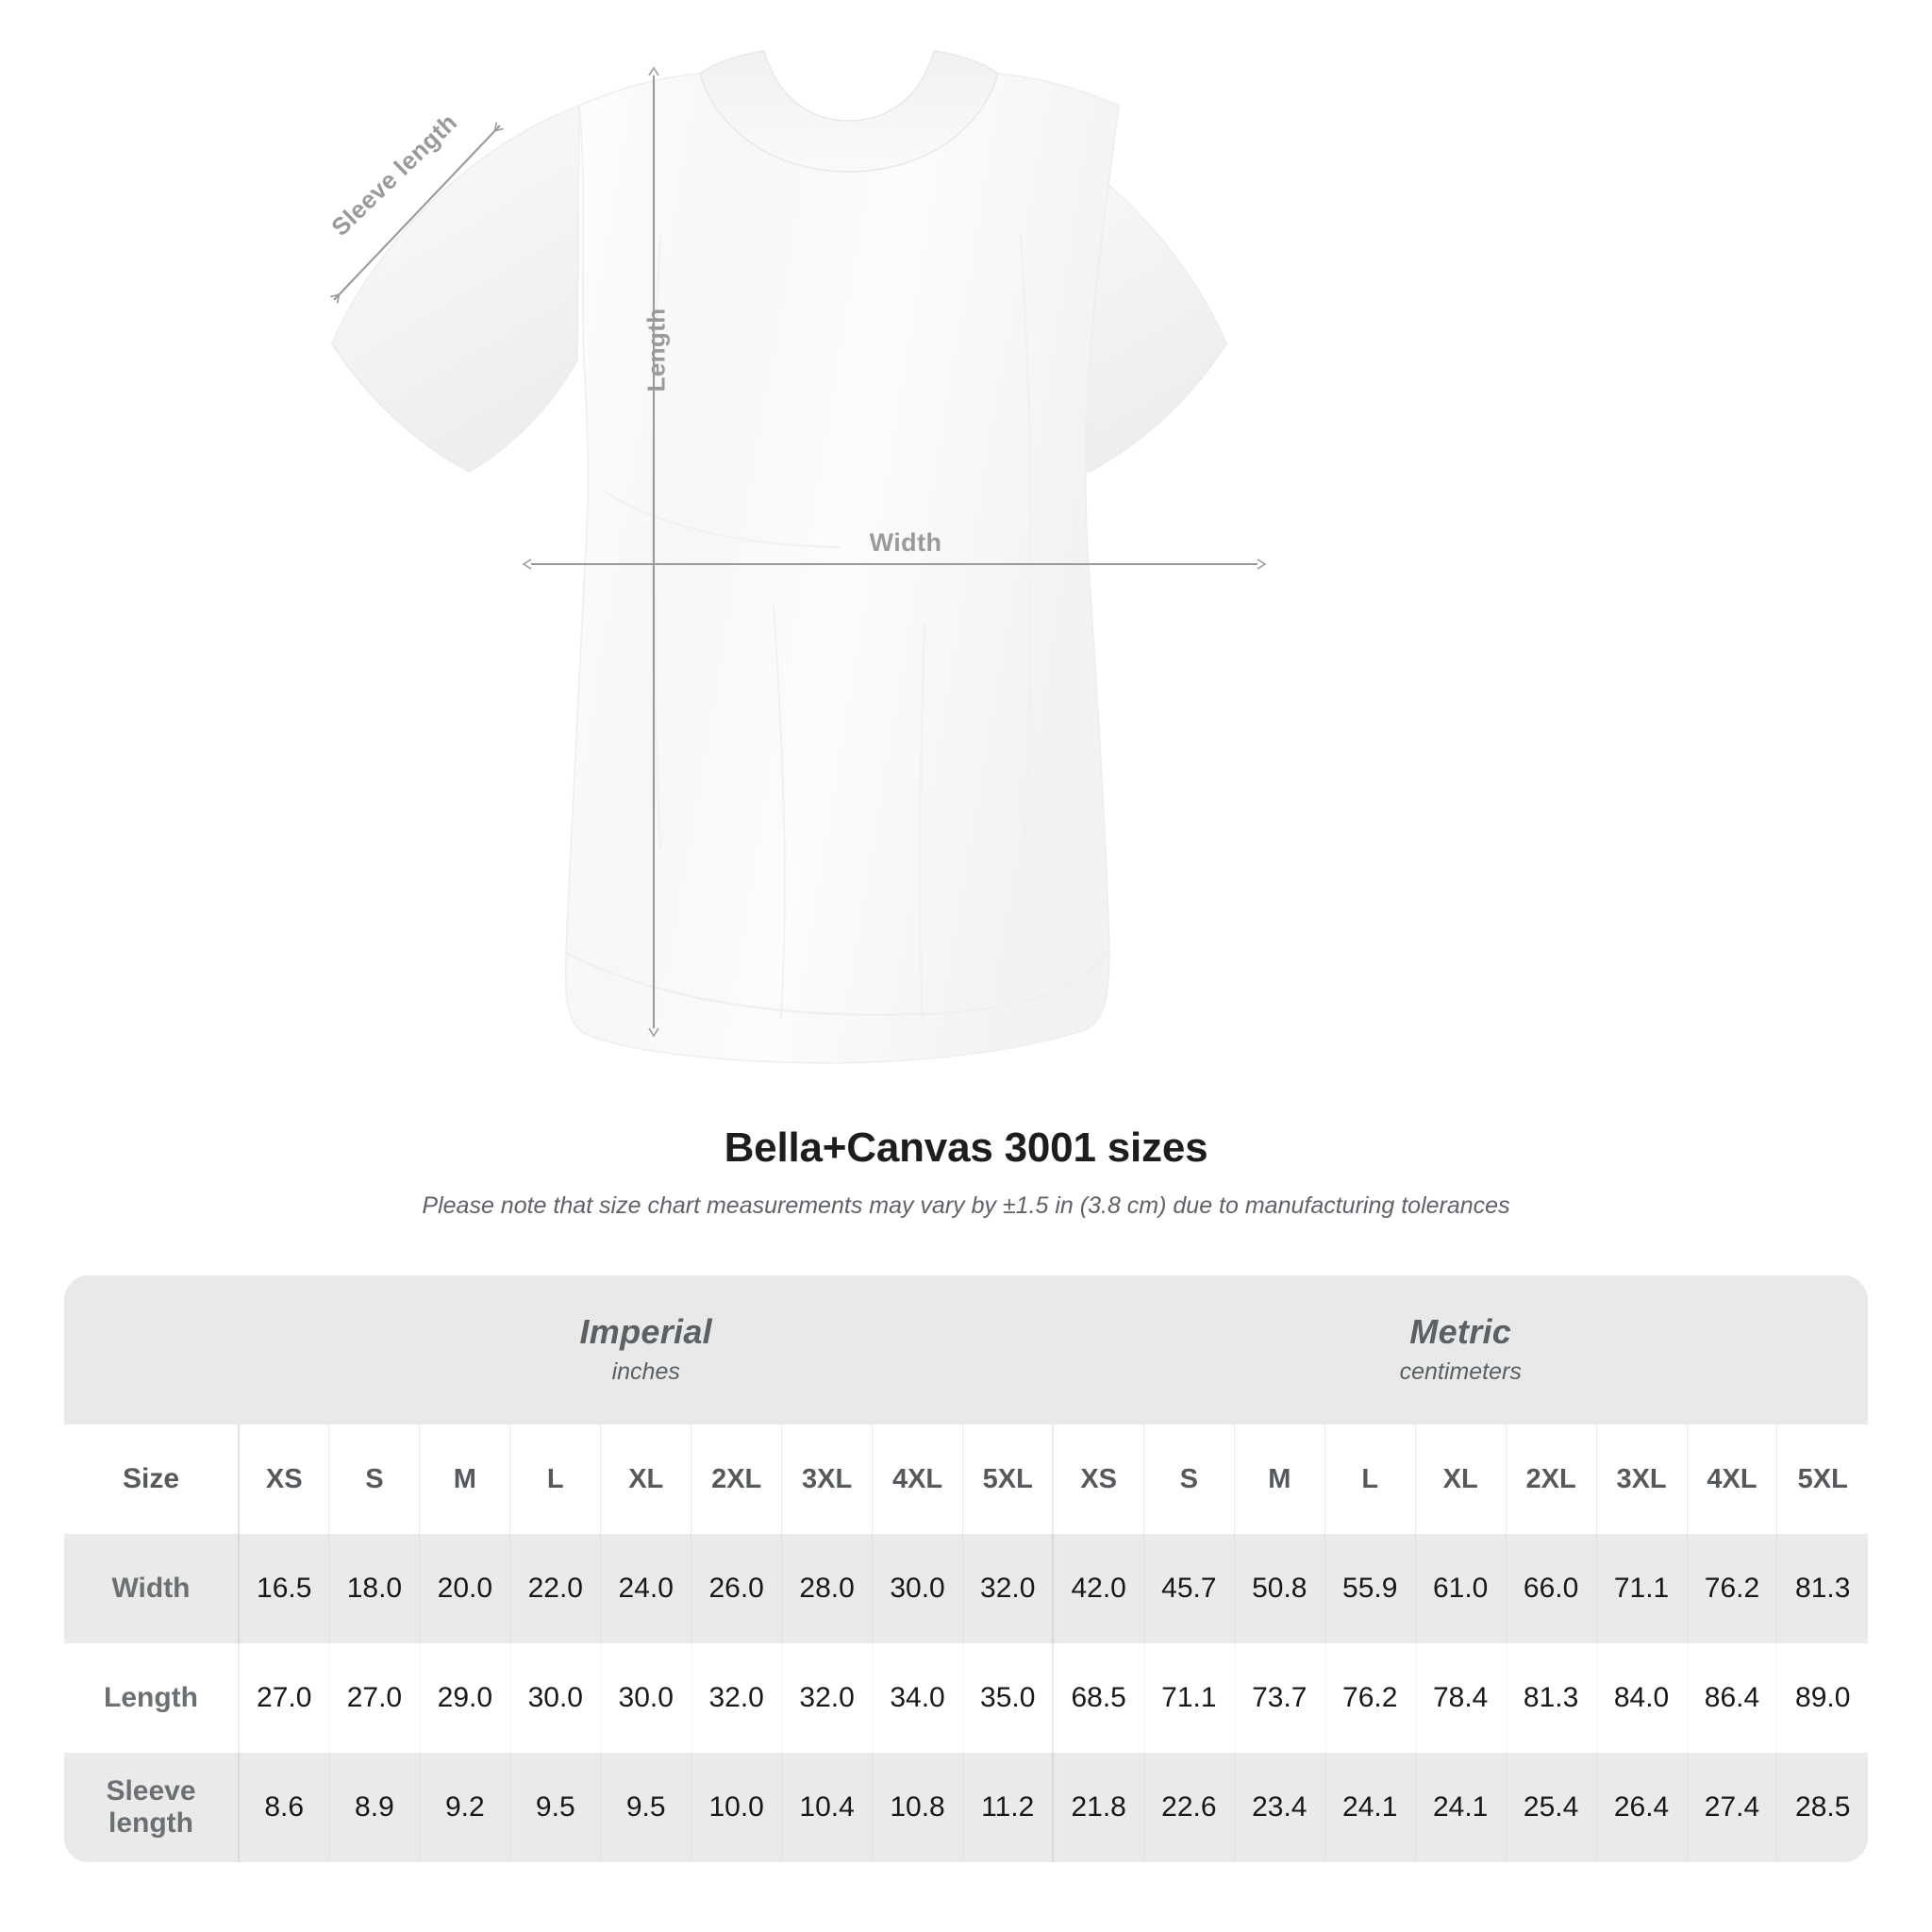  What do you see at coordinates (1189, 1589) in the screenshot?
I see `cell-width-metric-s: 45.7` at bounding box center [1189, 1589].